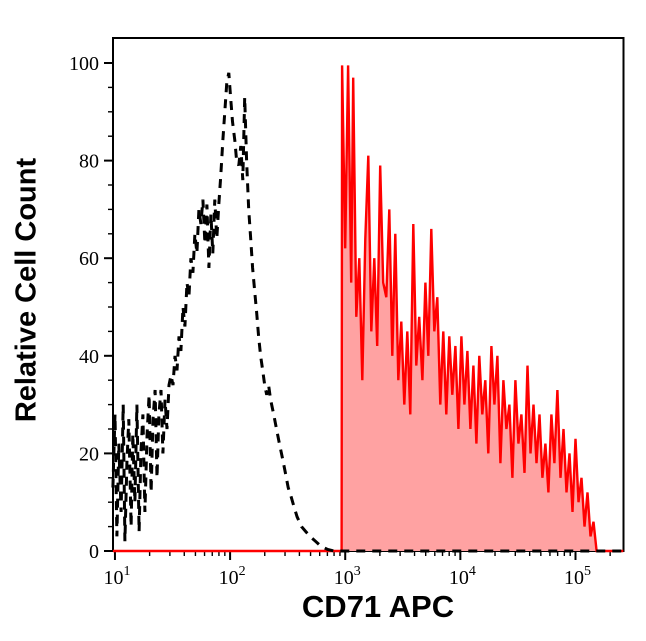 The image size is (646, 641). Describe the element at coordinates (378, 606) in the screenshot. I see `x-axis-title: CD71 APC` at that location.